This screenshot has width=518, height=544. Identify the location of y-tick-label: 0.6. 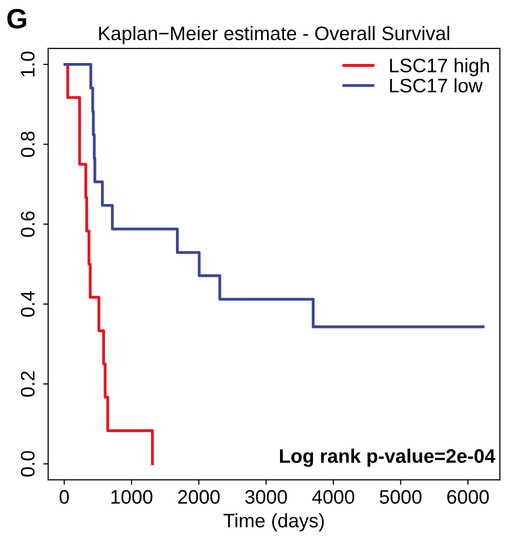
(27, 224).